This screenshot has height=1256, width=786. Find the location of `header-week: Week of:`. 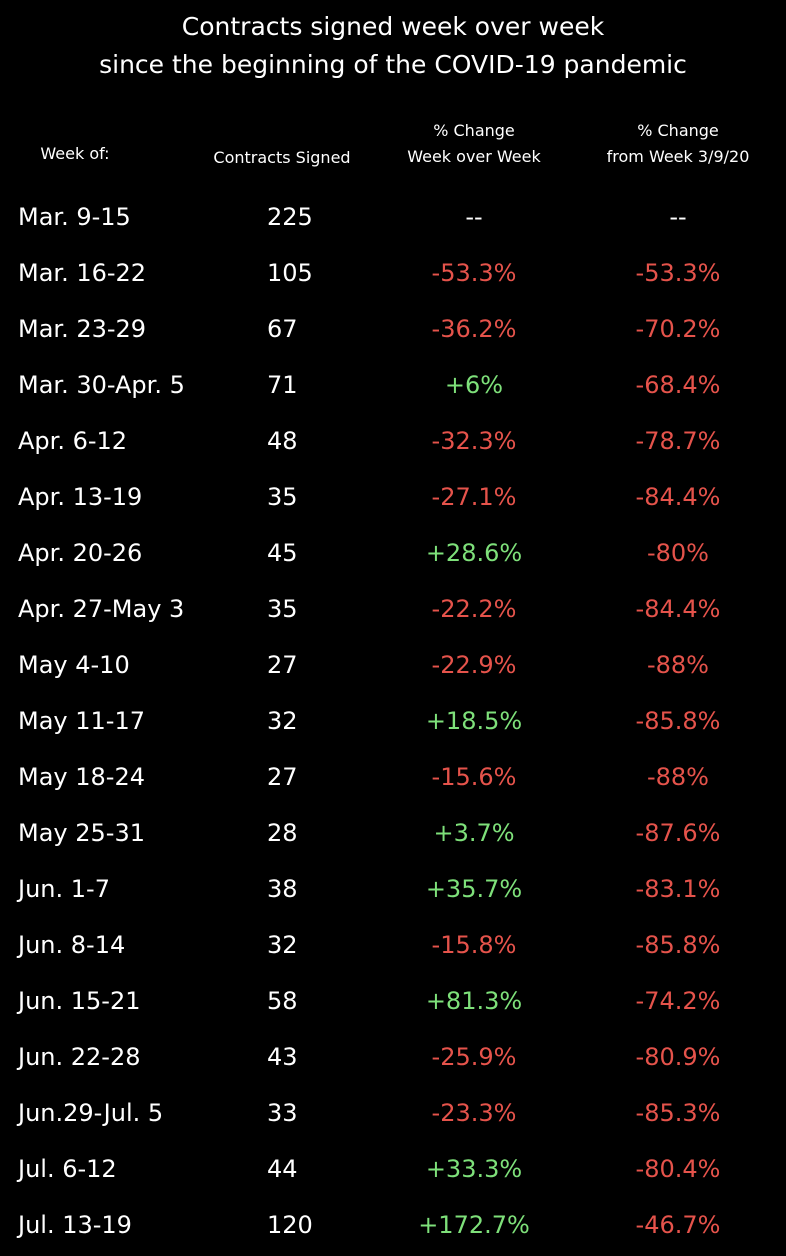

header-week: Week of: is located at coordinates (75, 154).